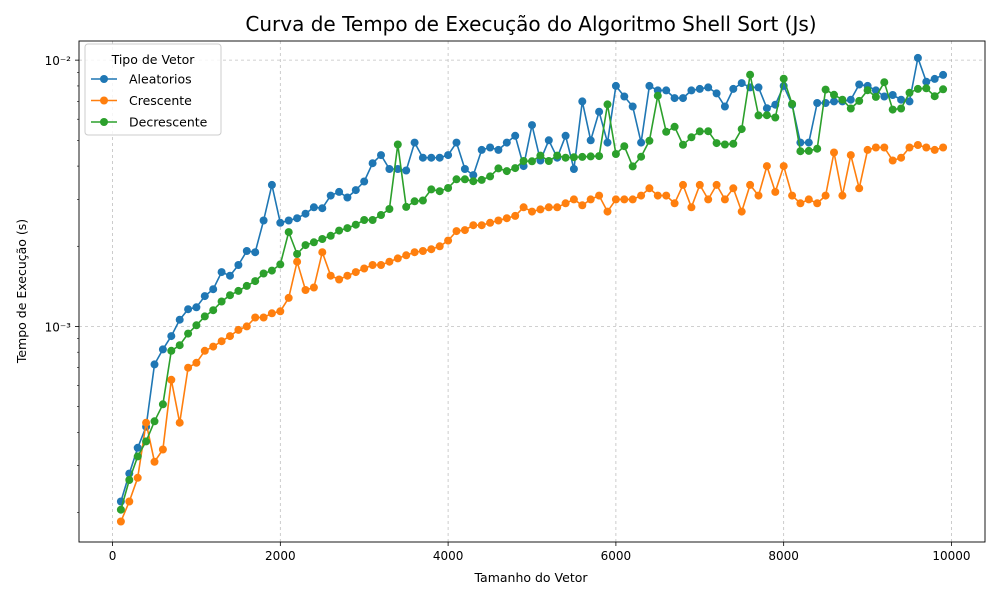  Describe the element at coordinates (153, 59) in the screenshot. I see `legend-title: Tipo de Vetor` at that location.